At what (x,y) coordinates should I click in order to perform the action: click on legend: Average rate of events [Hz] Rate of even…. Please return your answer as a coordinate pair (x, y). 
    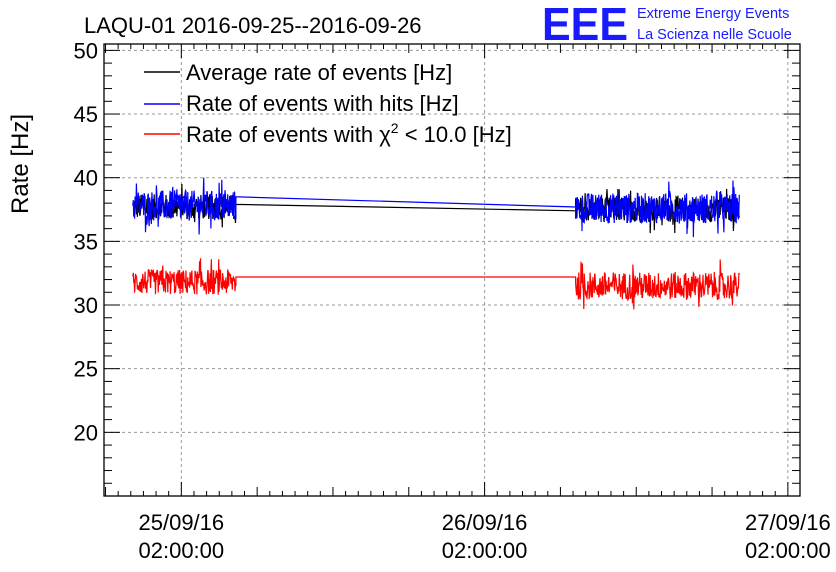
    Looking at the image, I should click on (328, 103).